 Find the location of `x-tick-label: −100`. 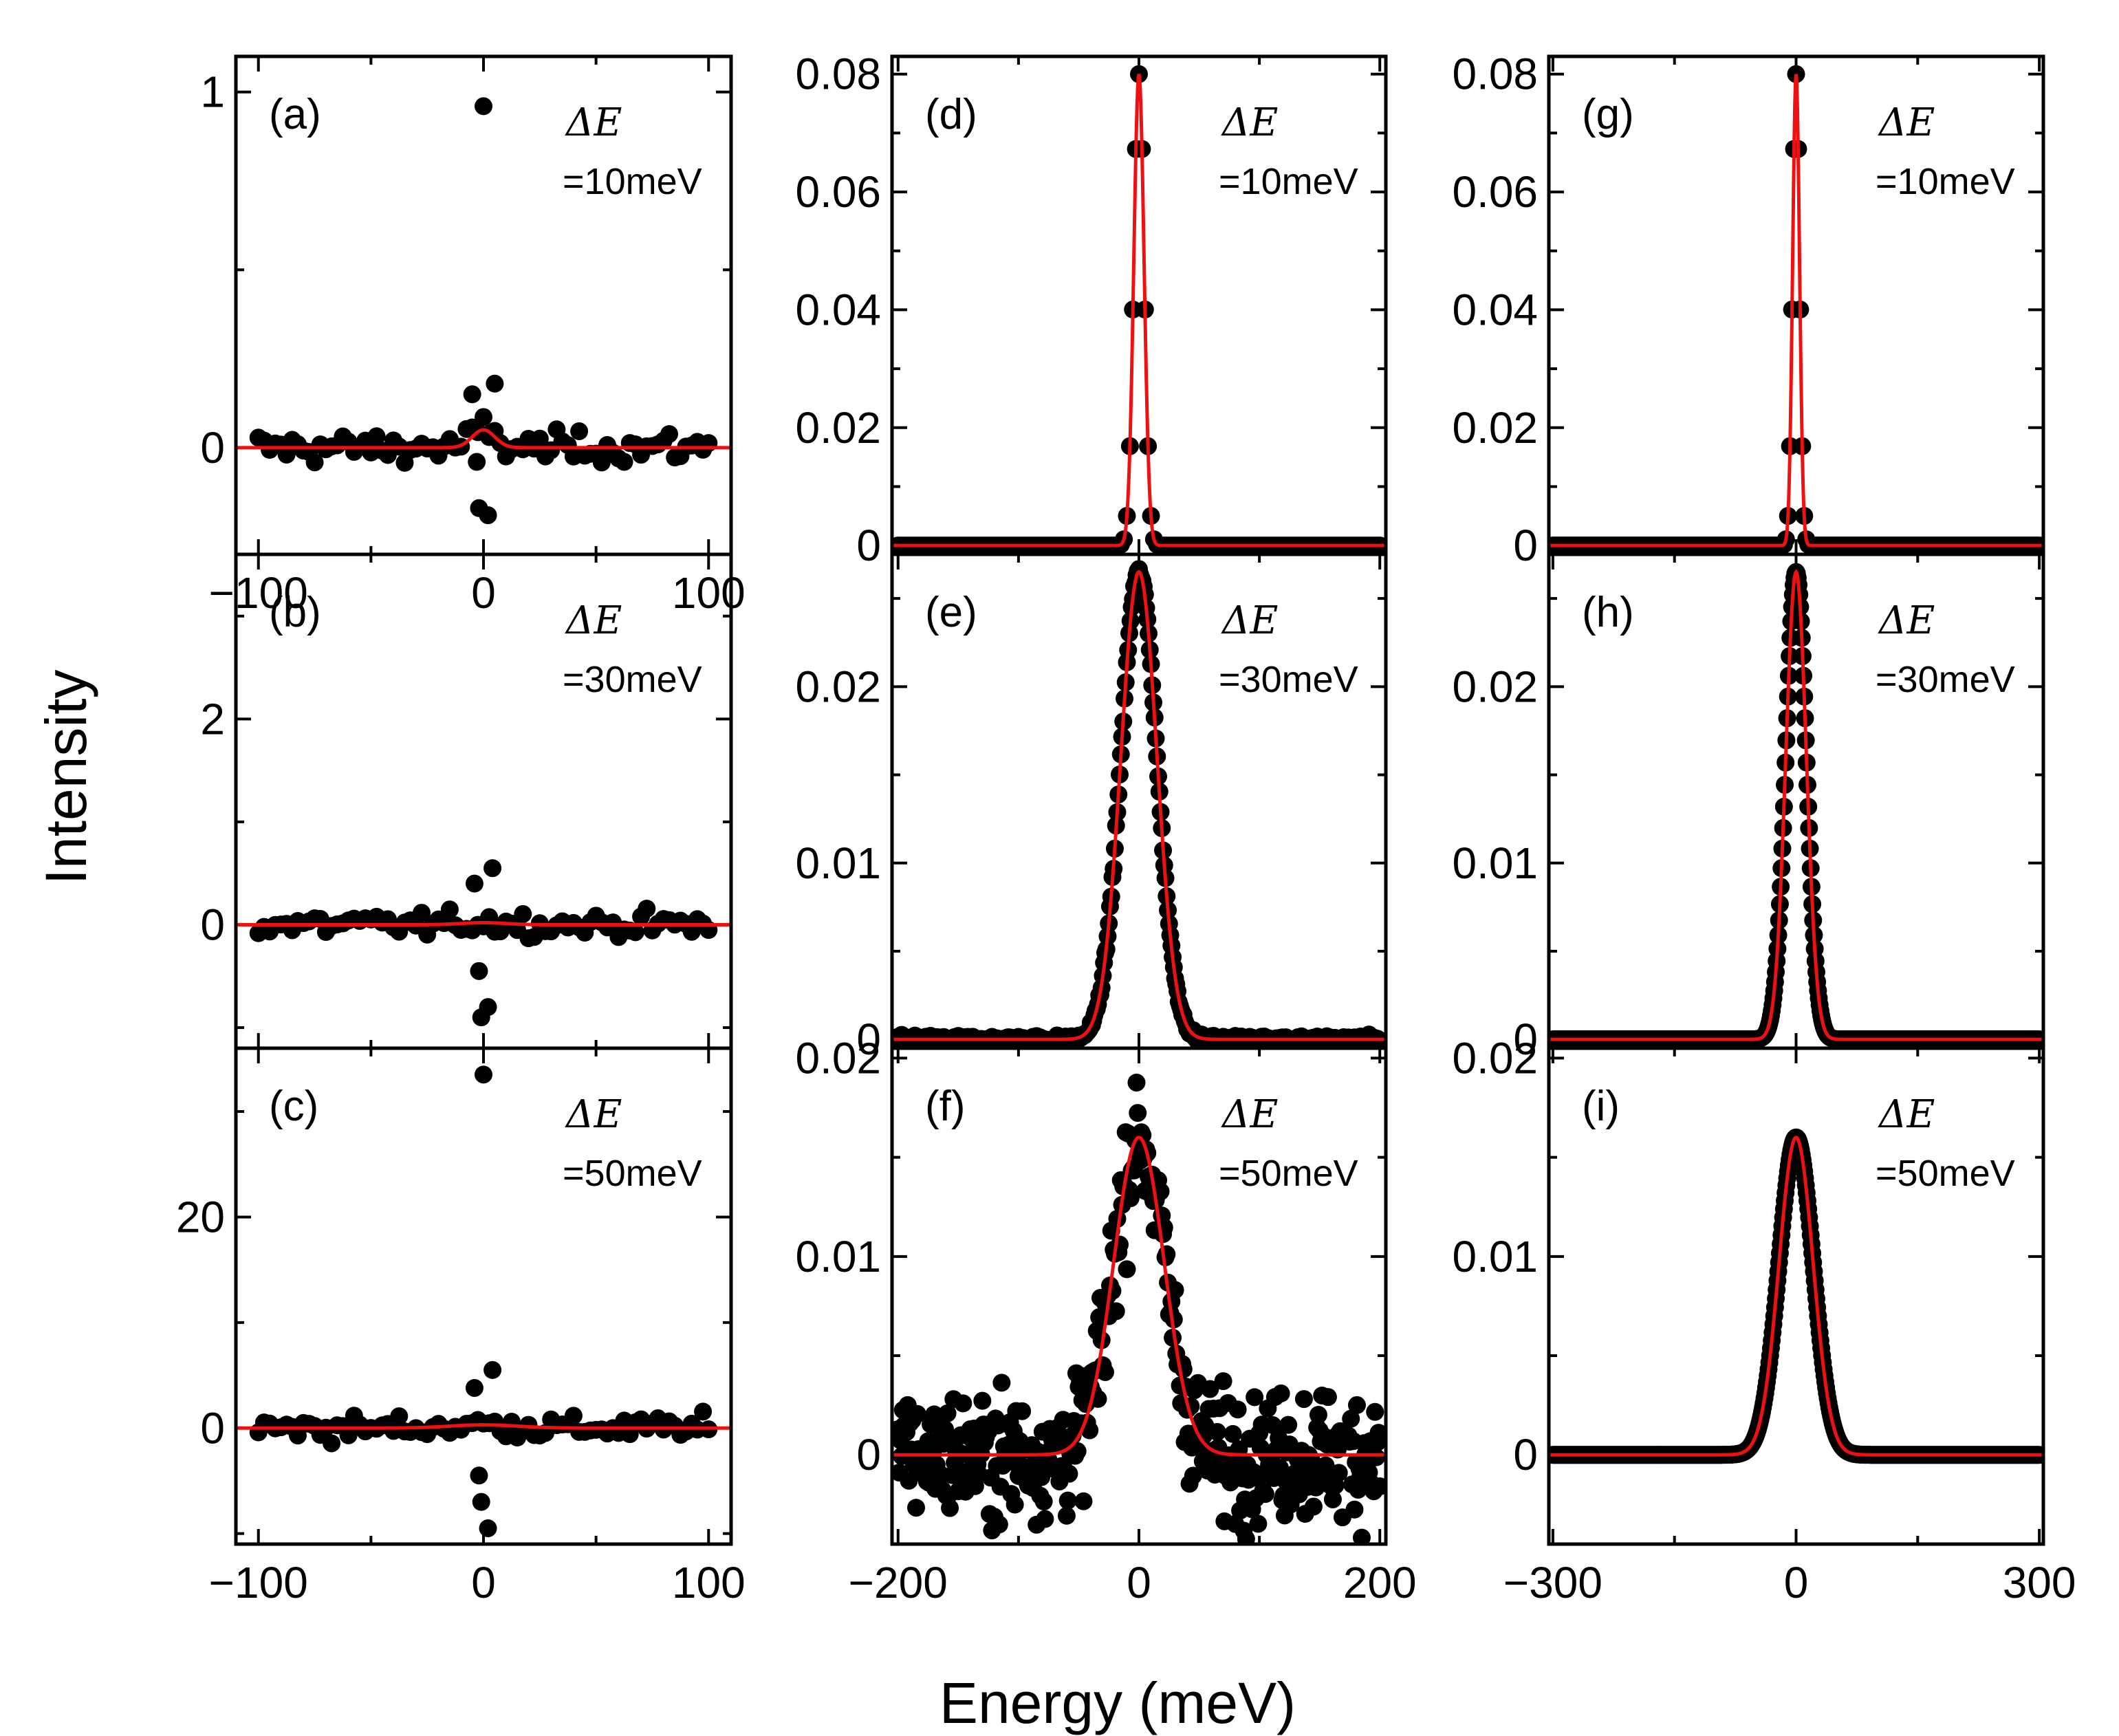

x-tick-label: −100 is located at coordinates (258, 1582).